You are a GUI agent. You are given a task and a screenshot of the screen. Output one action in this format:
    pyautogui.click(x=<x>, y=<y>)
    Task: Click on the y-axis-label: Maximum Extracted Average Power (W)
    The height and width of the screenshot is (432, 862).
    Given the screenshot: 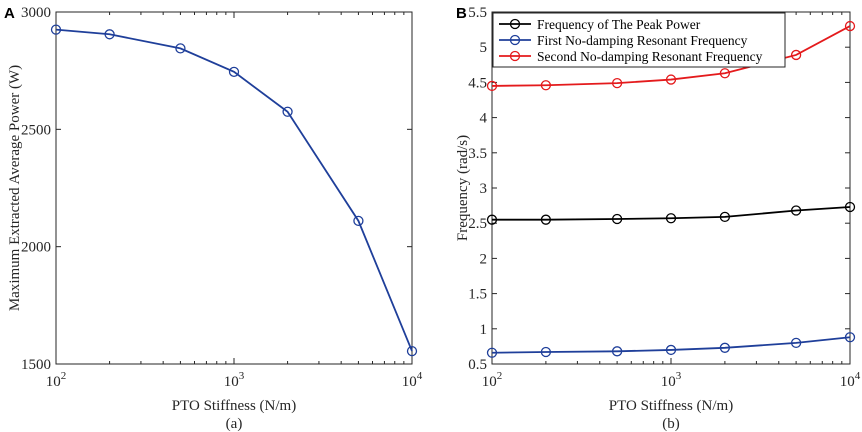 What is the action you would take?
    pyautogui.click(x=15, y=188)
    